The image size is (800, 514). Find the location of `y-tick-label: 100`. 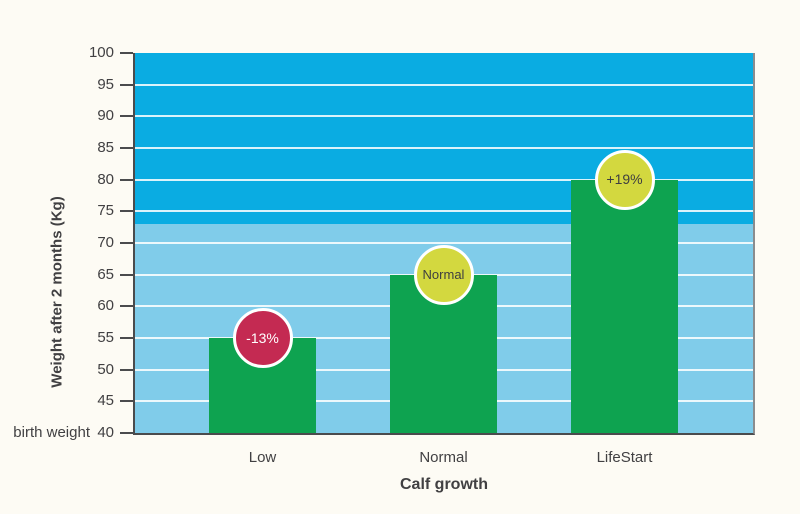

y-tick-label: 100 is located at coordinates (101, 52).